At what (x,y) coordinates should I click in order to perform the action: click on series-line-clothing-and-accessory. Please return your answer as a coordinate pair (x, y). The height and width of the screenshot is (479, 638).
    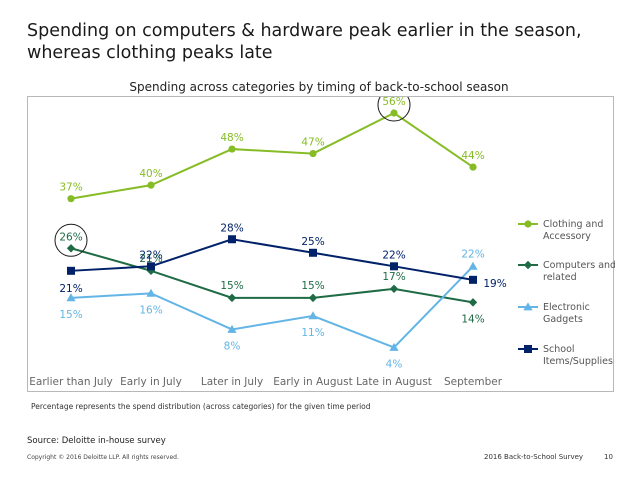
    Looking at the image, I should click on (272, 155).